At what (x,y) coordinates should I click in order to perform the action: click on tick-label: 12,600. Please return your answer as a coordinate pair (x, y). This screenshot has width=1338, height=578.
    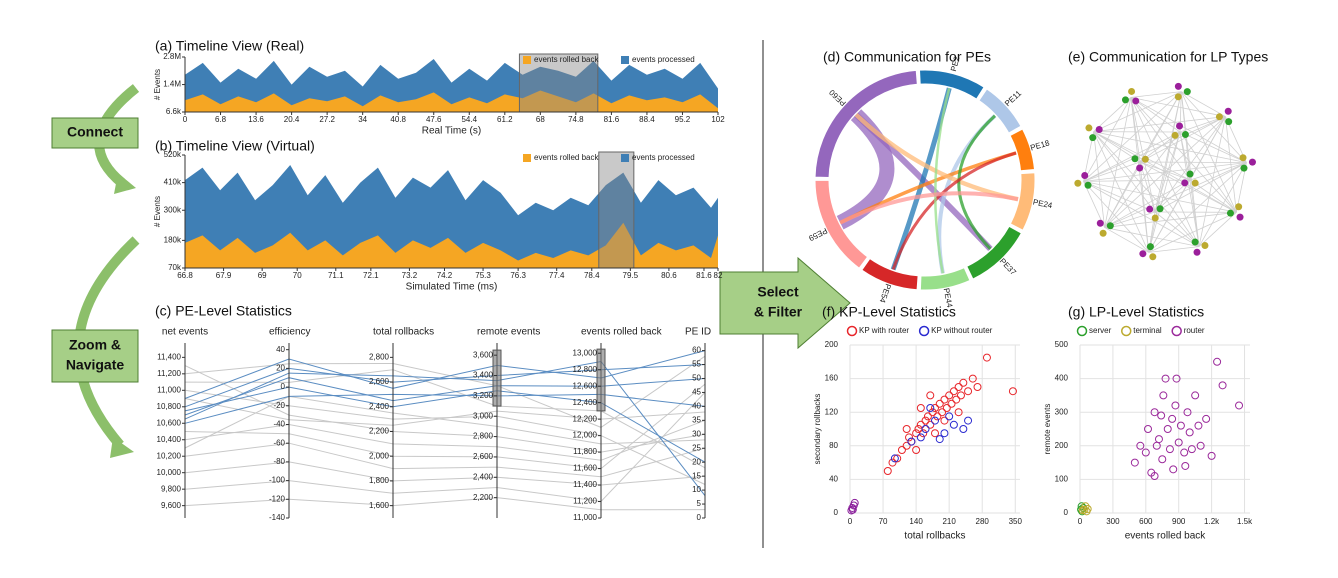
    Looking at the image, I should click on (585, 385).